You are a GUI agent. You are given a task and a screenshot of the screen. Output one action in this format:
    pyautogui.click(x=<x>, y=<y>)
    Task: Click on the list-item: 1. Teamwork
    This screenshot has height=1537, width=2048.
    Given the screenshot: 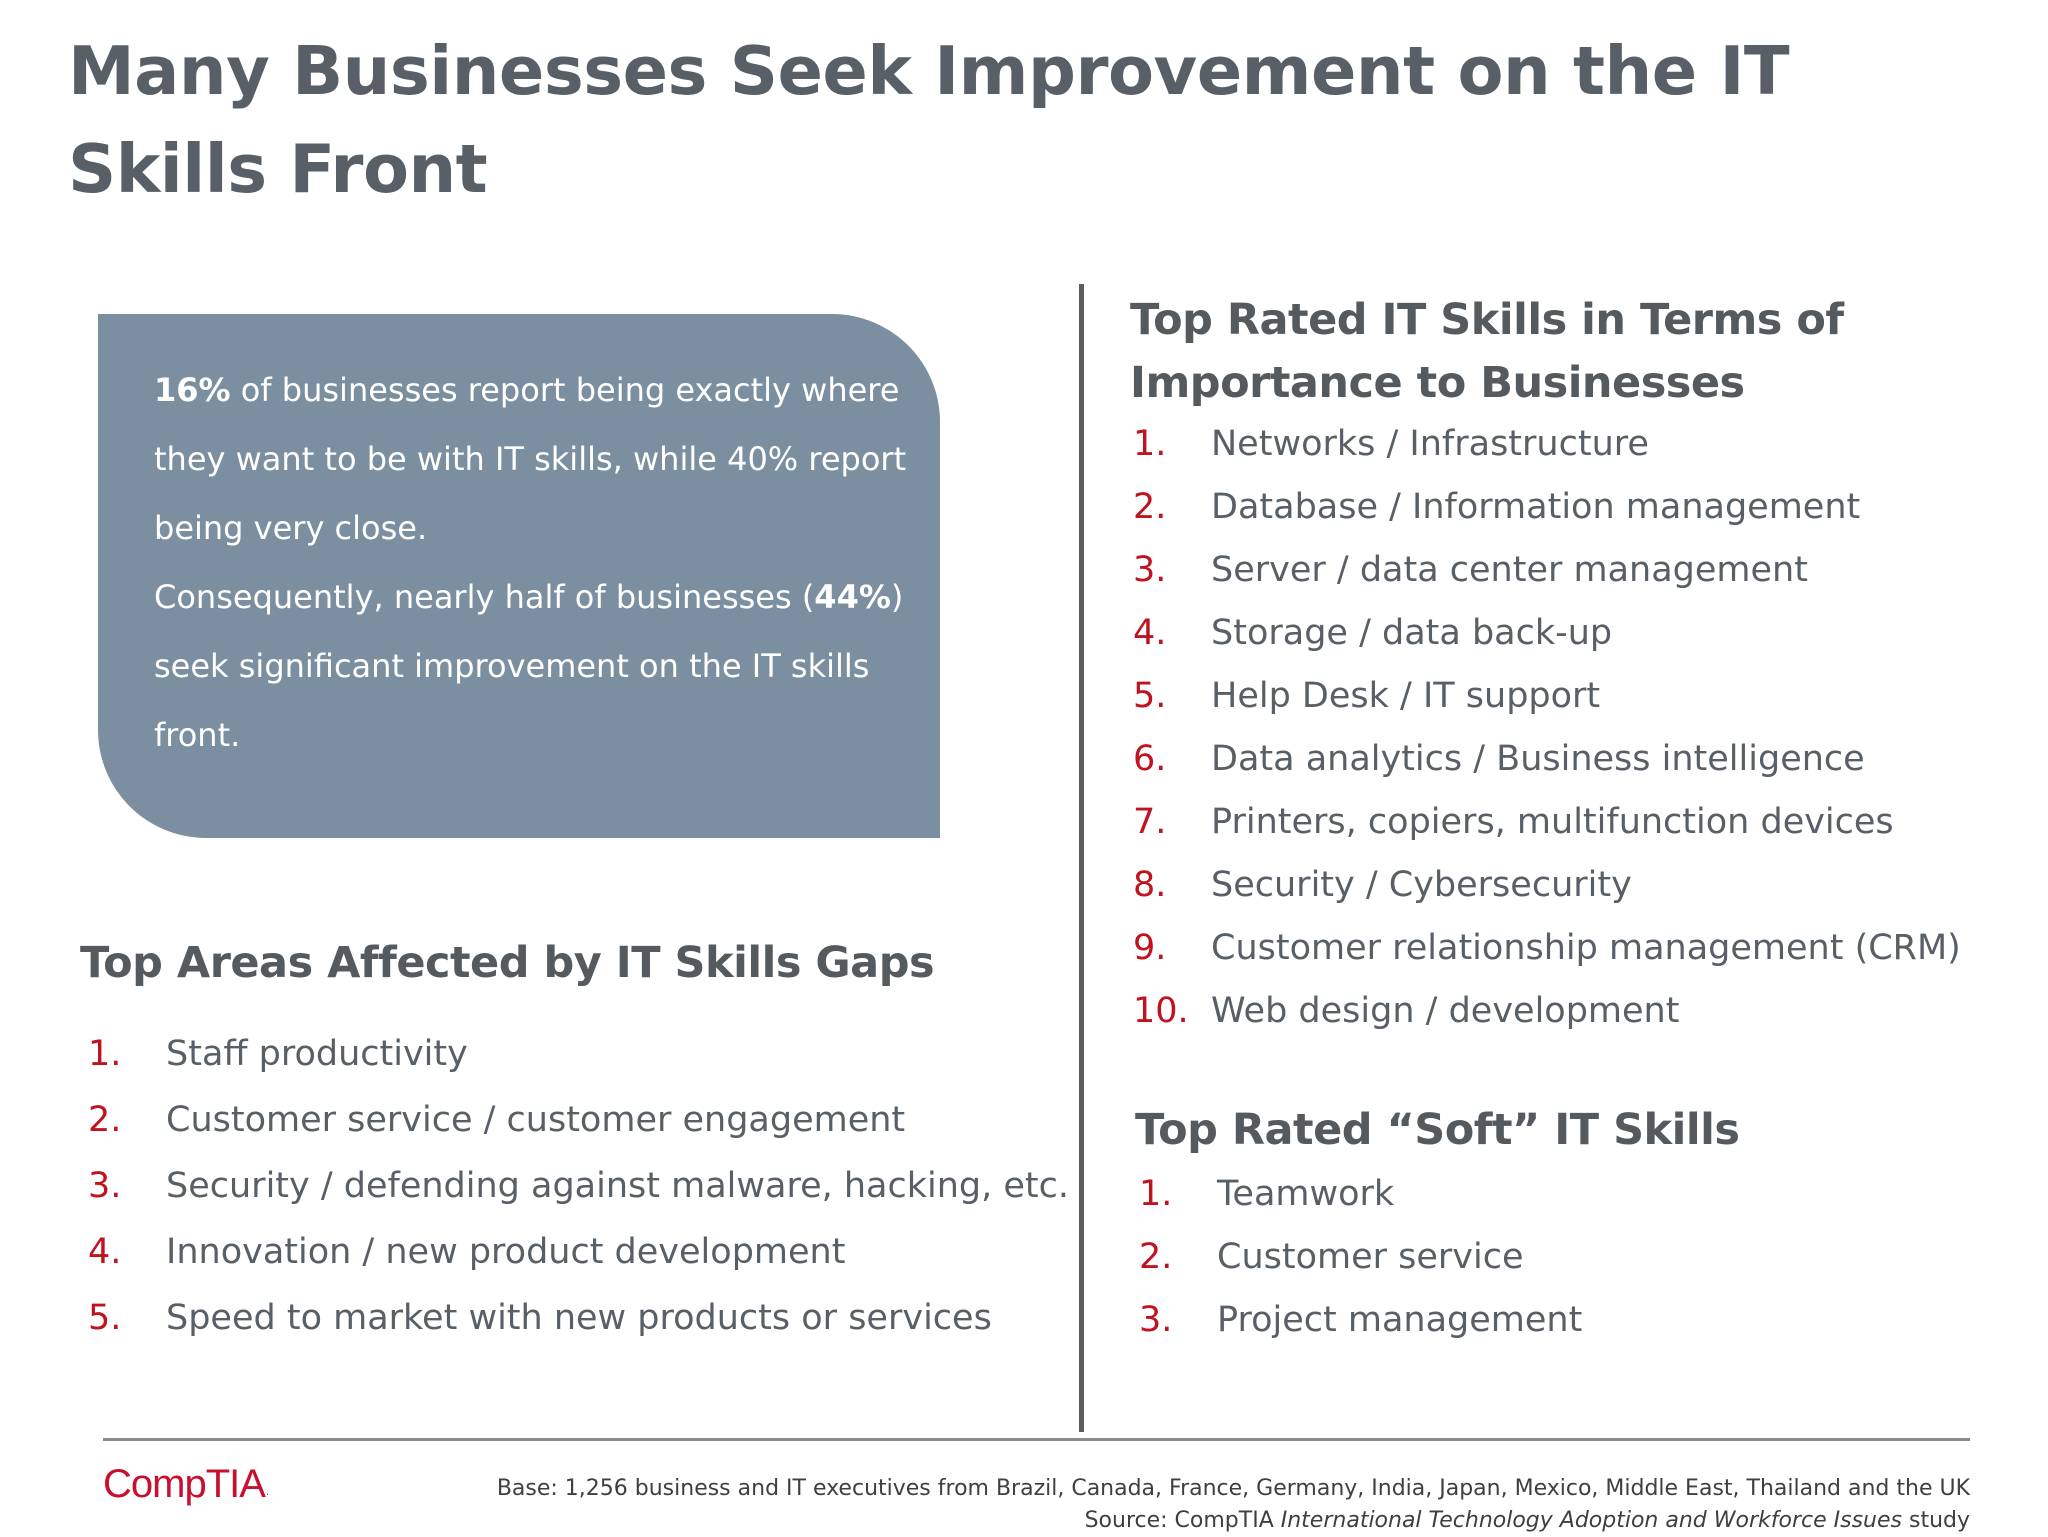 What is the action you would take?
    pyautogui.click(x=1539, y=1205)
    